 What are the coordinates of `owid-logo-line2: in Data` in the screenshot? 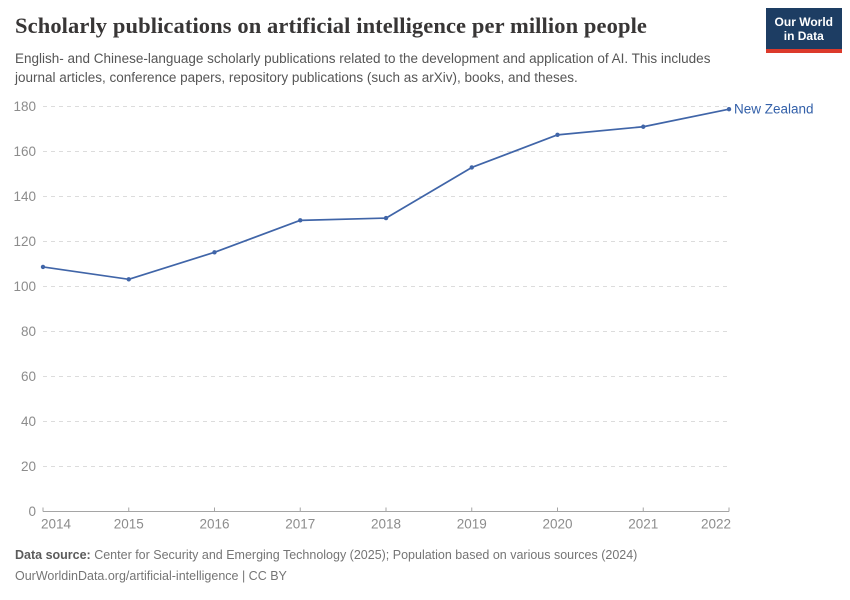 It's located at (803, 36).